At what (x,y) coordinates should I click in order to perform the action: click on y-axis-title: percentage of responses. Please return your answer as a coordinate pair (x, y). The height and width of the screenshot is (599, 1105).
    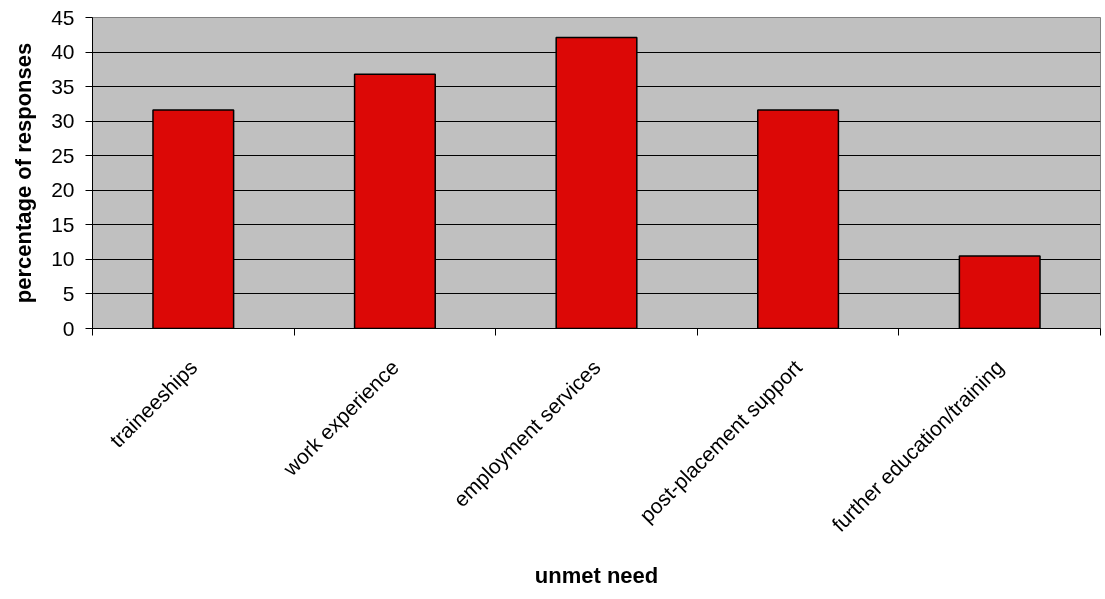
    Looking at the image, I should click on (24, 173).